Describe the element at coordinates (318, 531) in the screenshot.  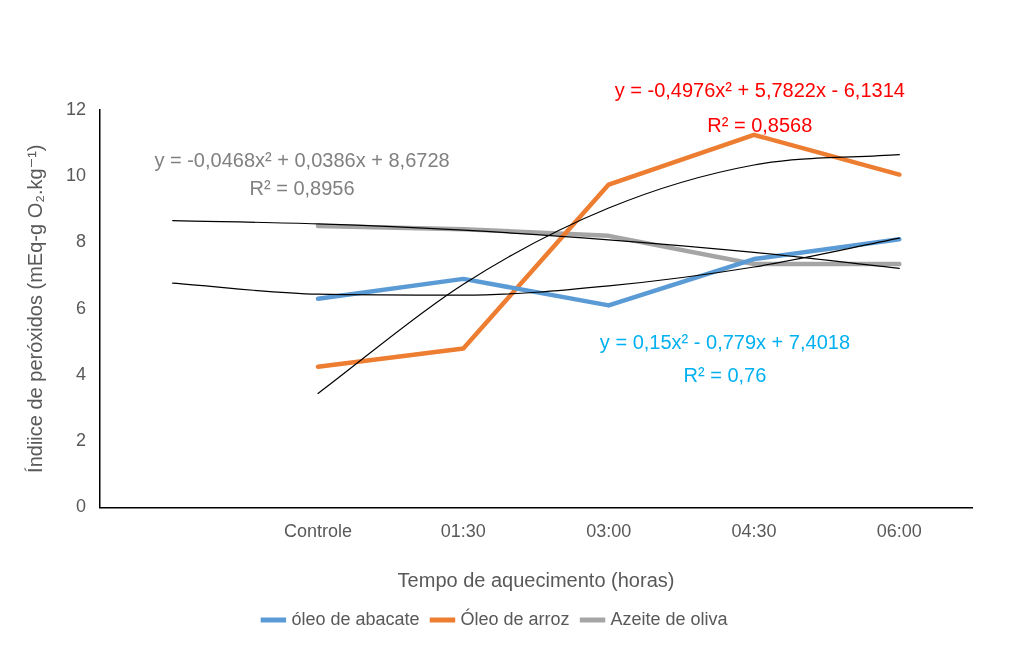
I see `x-tick-label: Controle` at that location.